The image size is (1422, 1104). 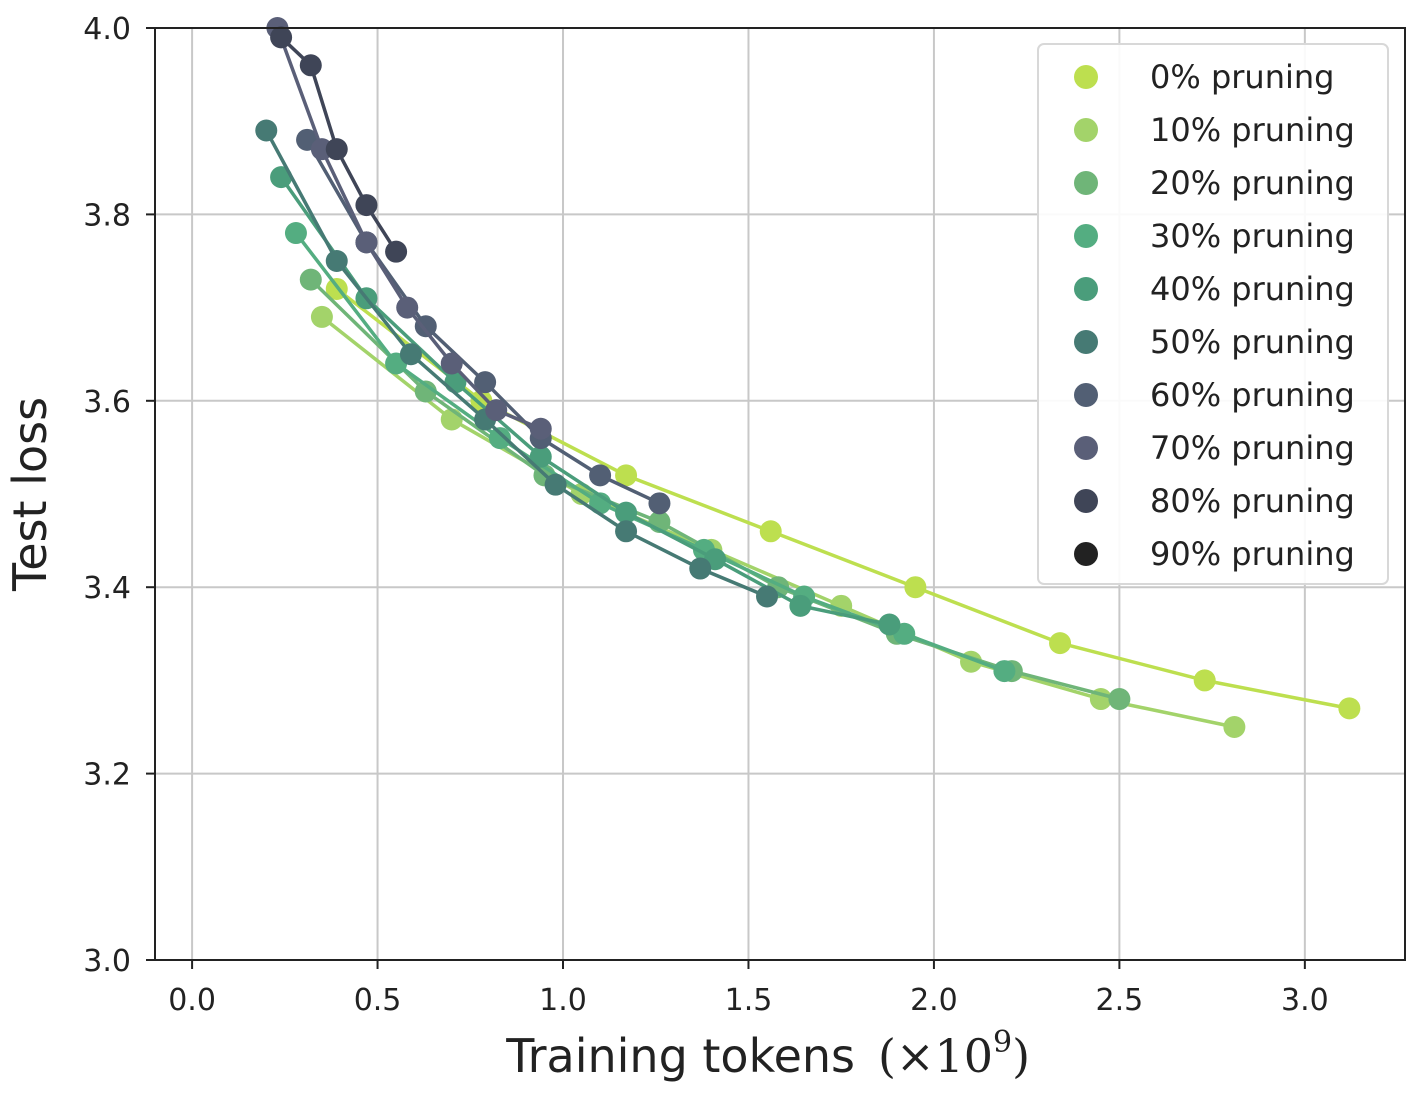 I want to click on y-tick-label: 3.2, so click(x=107, y=775).